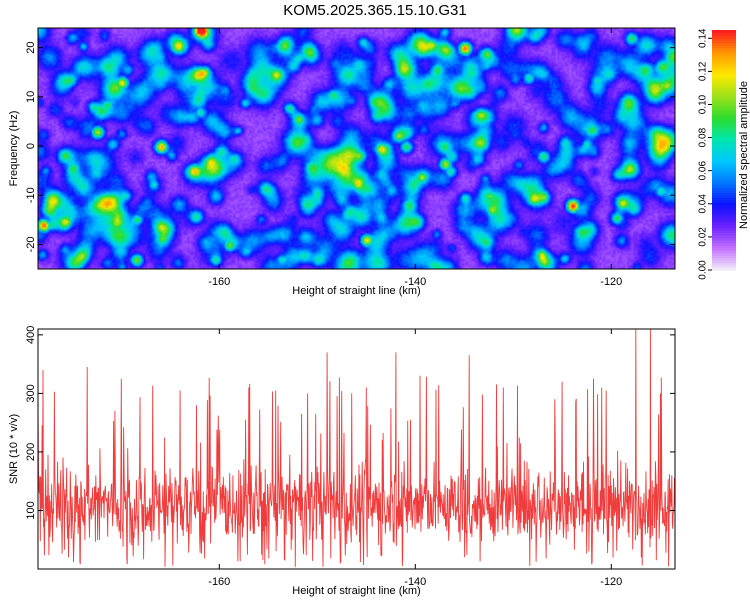  I want to click on y-tick-label: 0, so click(31, 146).